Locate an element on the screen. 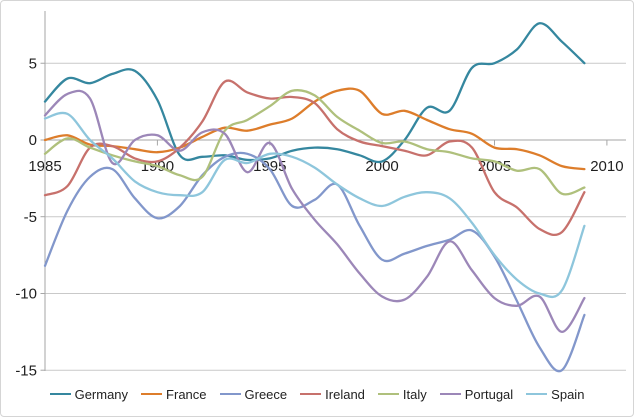 The image size is (634, 417). legend-line-marker-portugal is located at coordinates (450, 394).